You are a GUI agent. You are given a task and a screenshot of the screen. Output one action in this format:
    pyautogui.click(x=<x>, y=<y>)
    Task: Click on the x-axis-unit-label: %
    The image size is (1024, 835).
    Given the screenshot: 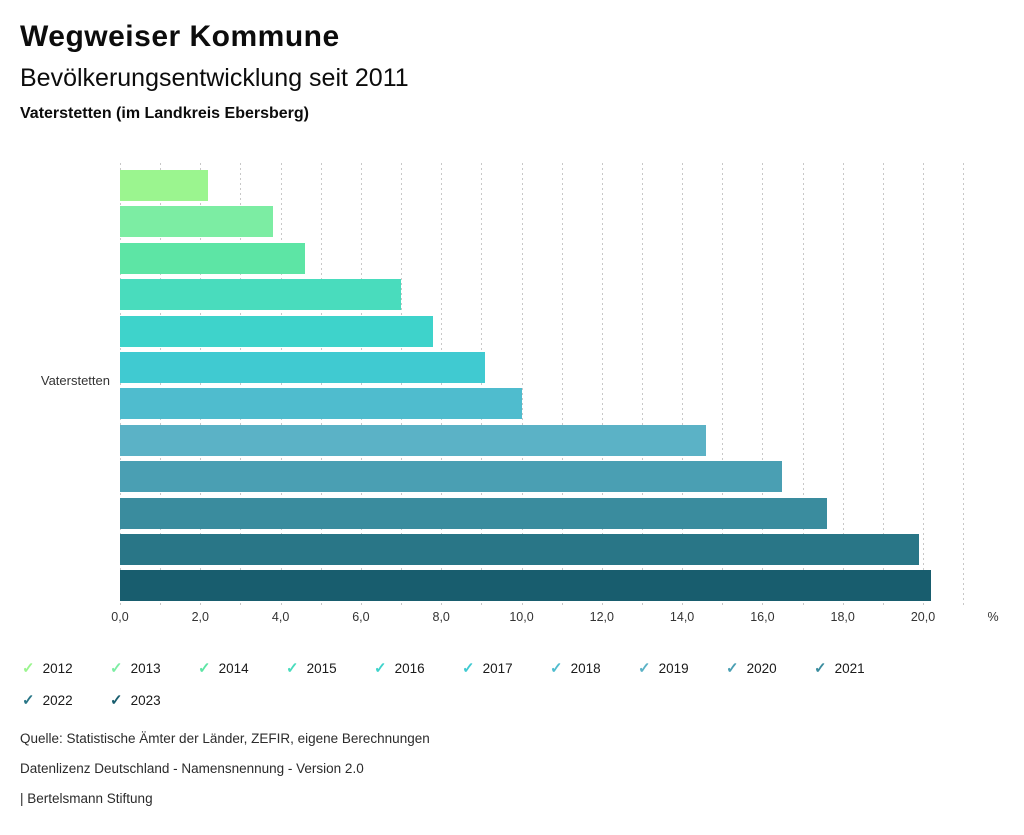 What is the action you would take?
    pyautogui.click(x=993, y=617)
    